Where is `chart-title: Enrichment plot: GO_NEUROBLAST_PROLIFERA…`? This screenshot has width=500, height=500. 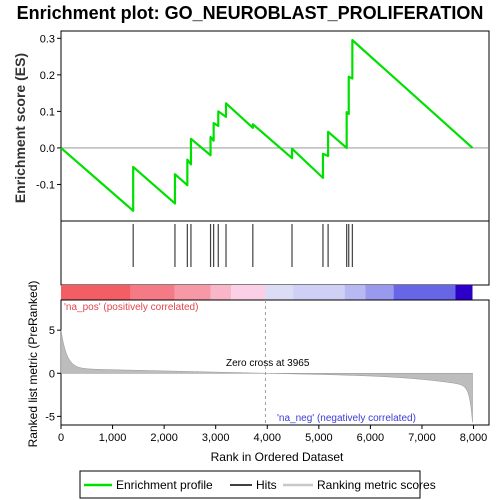 chart-title: Enrichment plot: GO_NEUROBLAST_PROLIFERA… is located at coordinates (250, 13).